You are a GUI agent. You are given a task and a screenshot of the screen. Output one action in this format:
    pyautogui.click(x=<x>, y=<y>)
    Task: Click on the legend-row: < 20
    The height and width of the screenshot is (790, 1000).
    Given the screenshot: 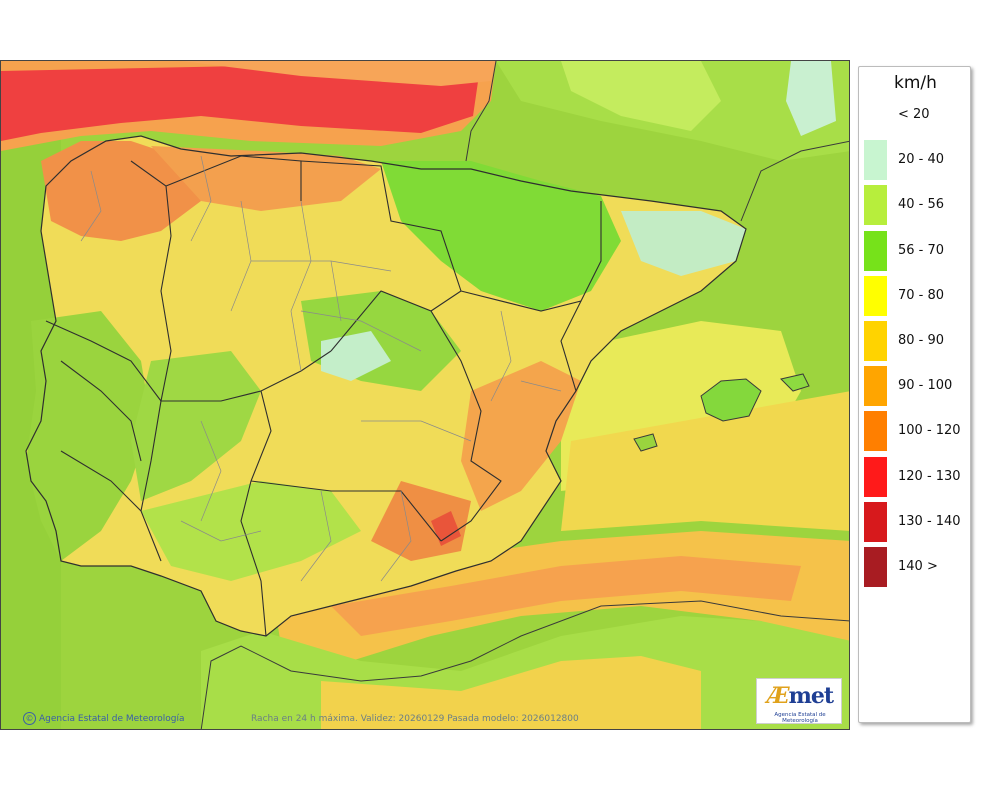 What is the action you would take?
    pyautogui.click(x=916, y=115)
    